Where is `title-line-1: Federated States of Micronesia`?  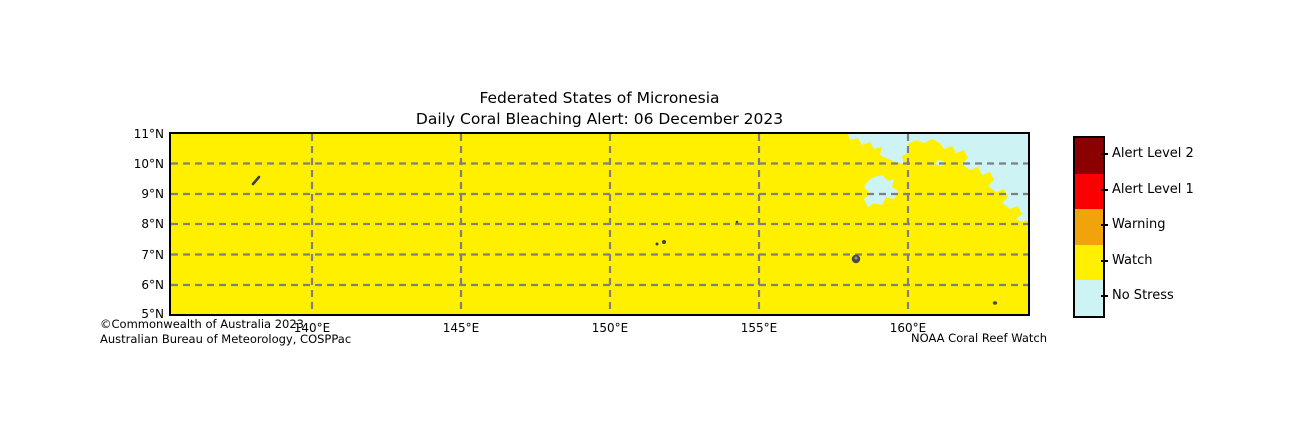 title-line-1: Federated States of Micronesia is located at coordinates (599, 98).